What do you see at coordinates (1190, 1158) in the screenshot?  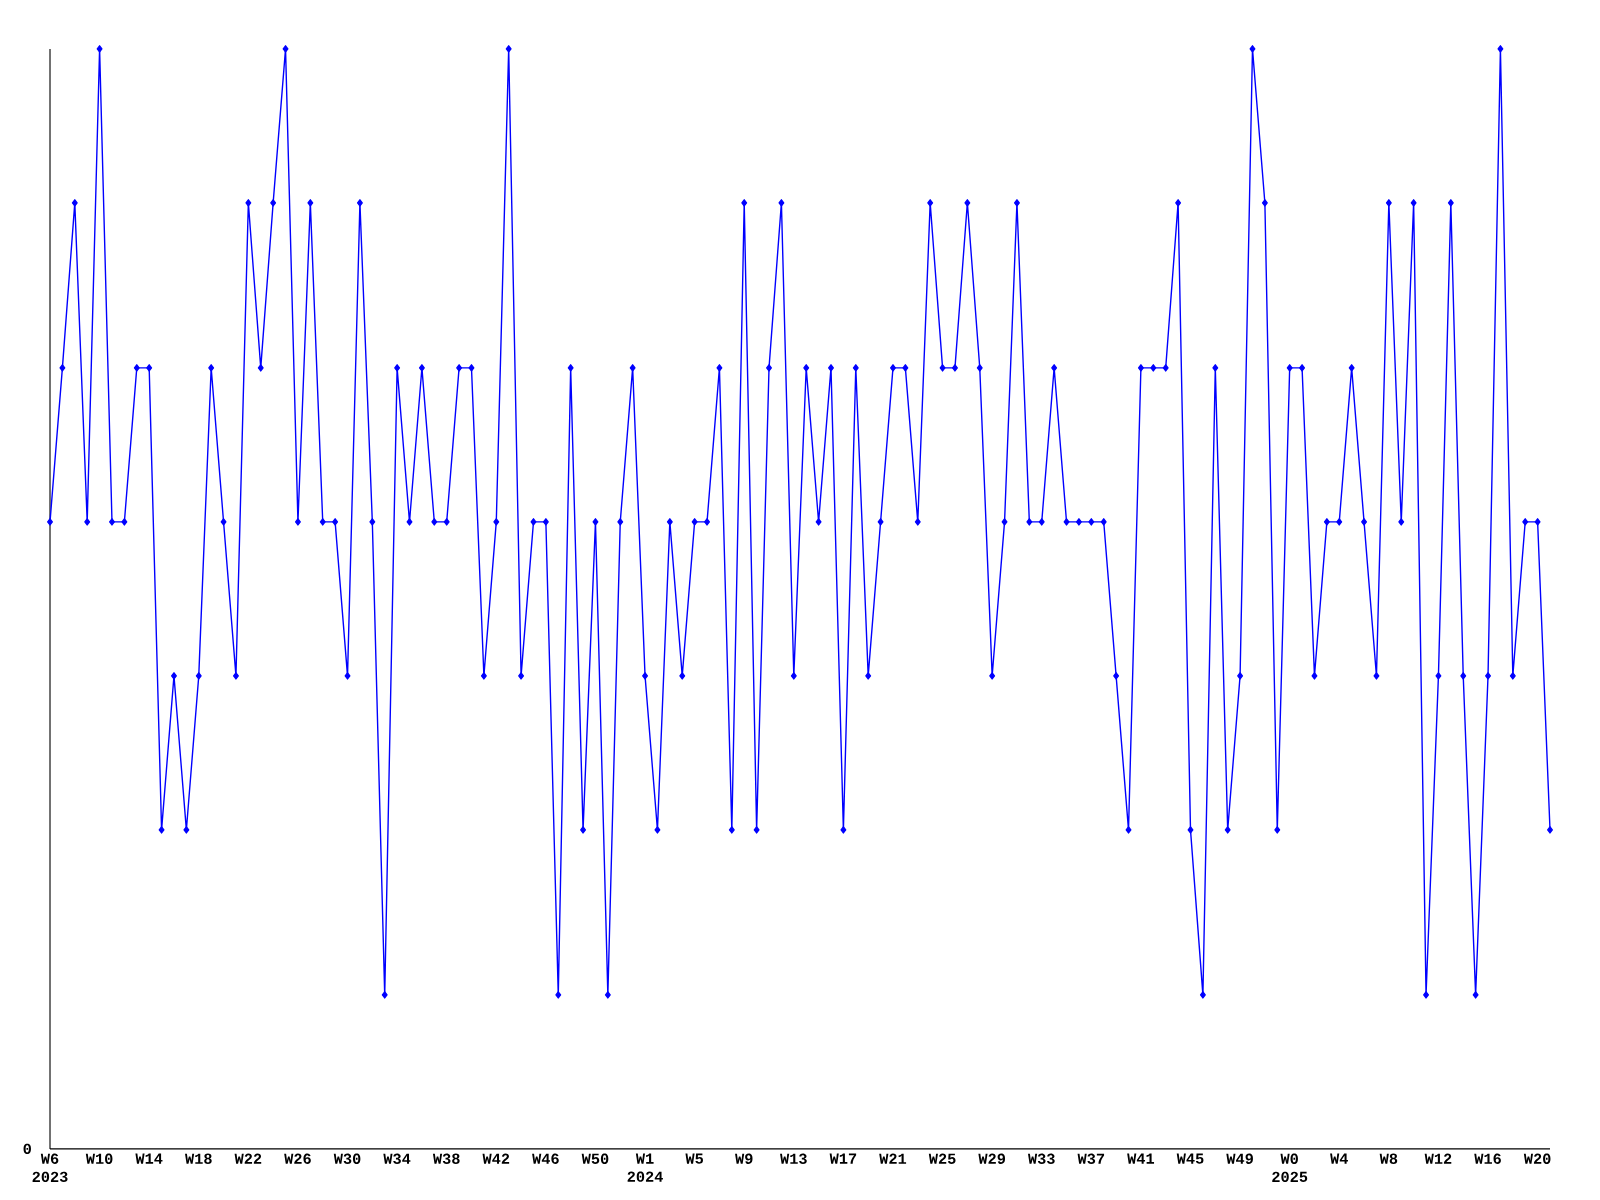 I see `x-tick-label: W45` at bounding box center [1190, 1158].